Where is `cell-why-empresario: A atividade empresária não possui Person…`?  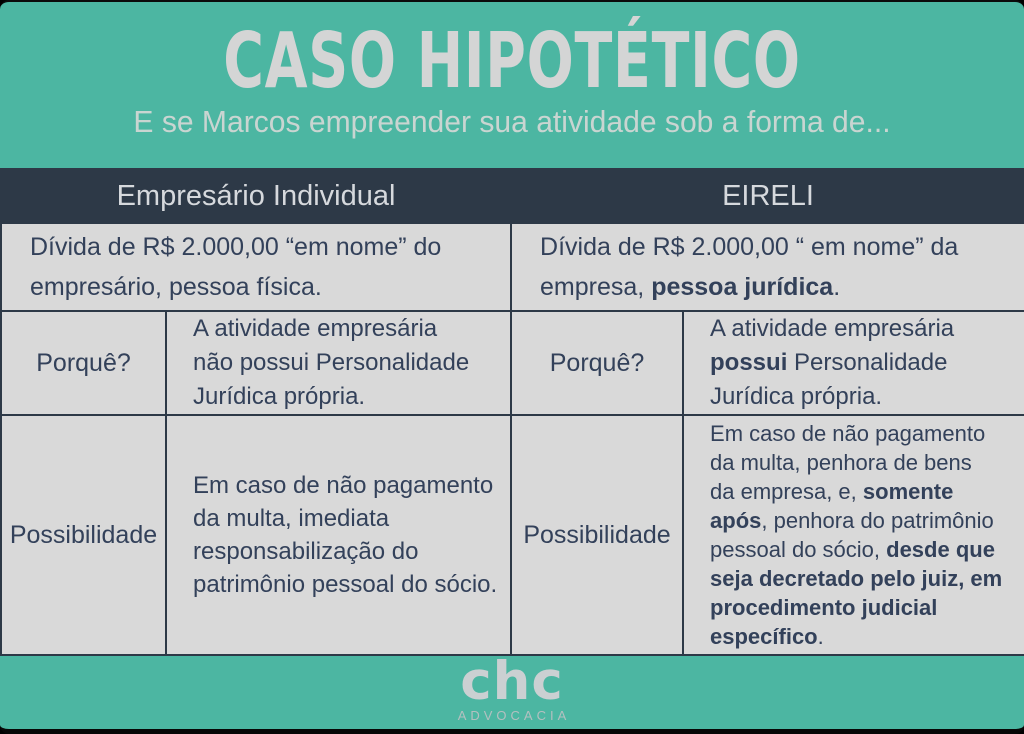
cell-why-empresario: A atividade empresária não possui Person… is located at coordinates (338, 363).